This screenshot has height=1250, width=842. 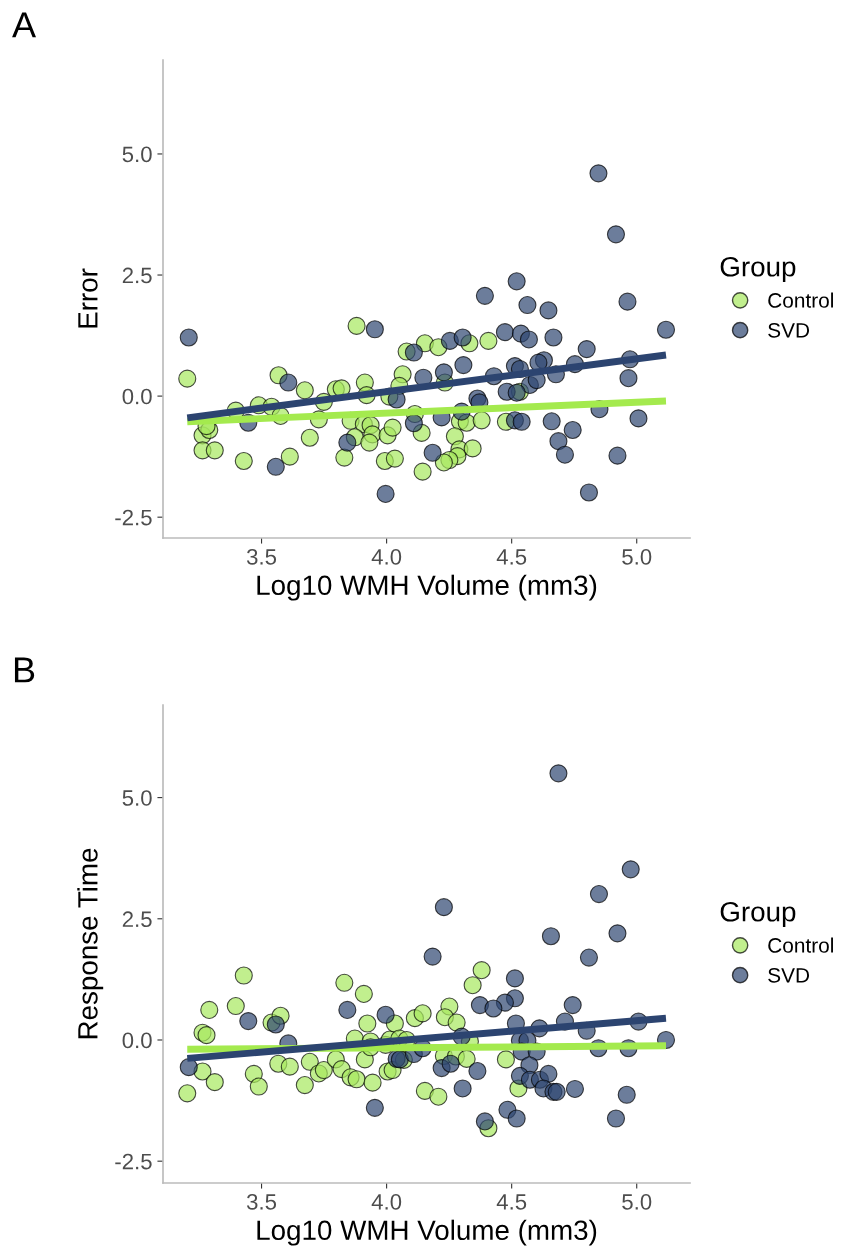 What do you see at coordinates (24, 25) in the screenshot?
I see `chart-title: A` at bounding box center [24, 25].